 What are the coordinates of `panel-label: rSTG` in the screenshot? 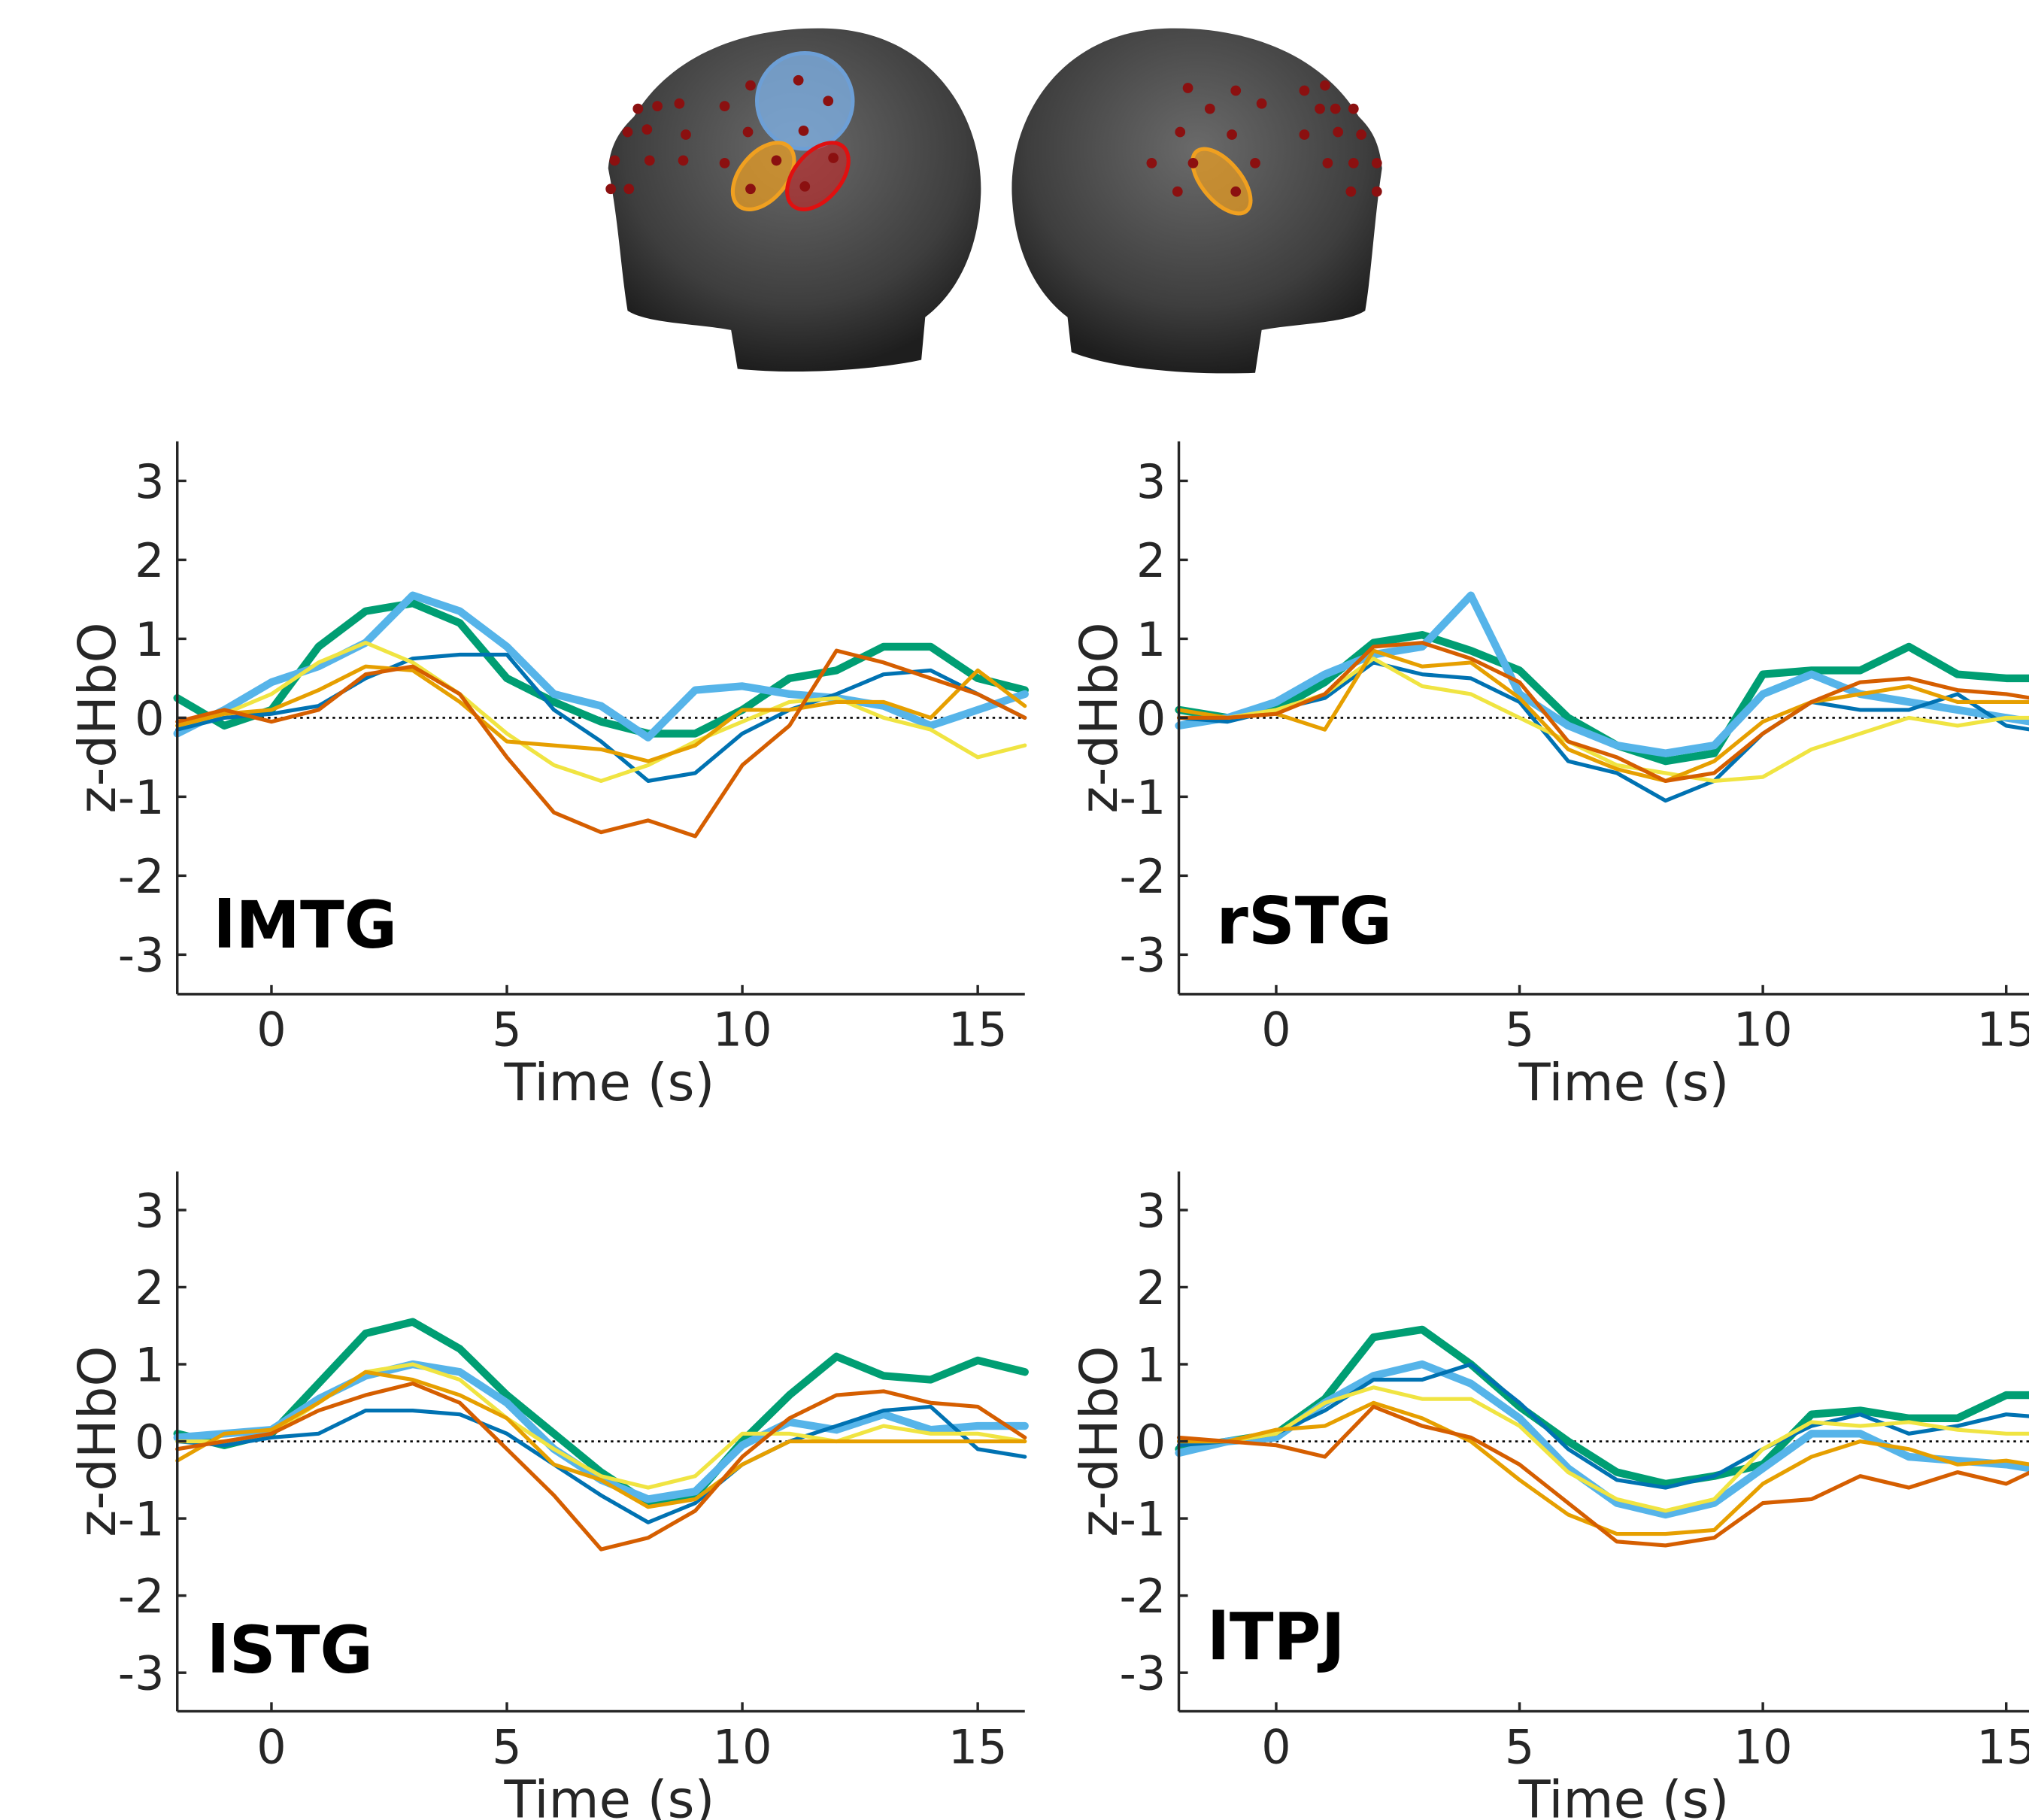 It's located at (1304, 922).